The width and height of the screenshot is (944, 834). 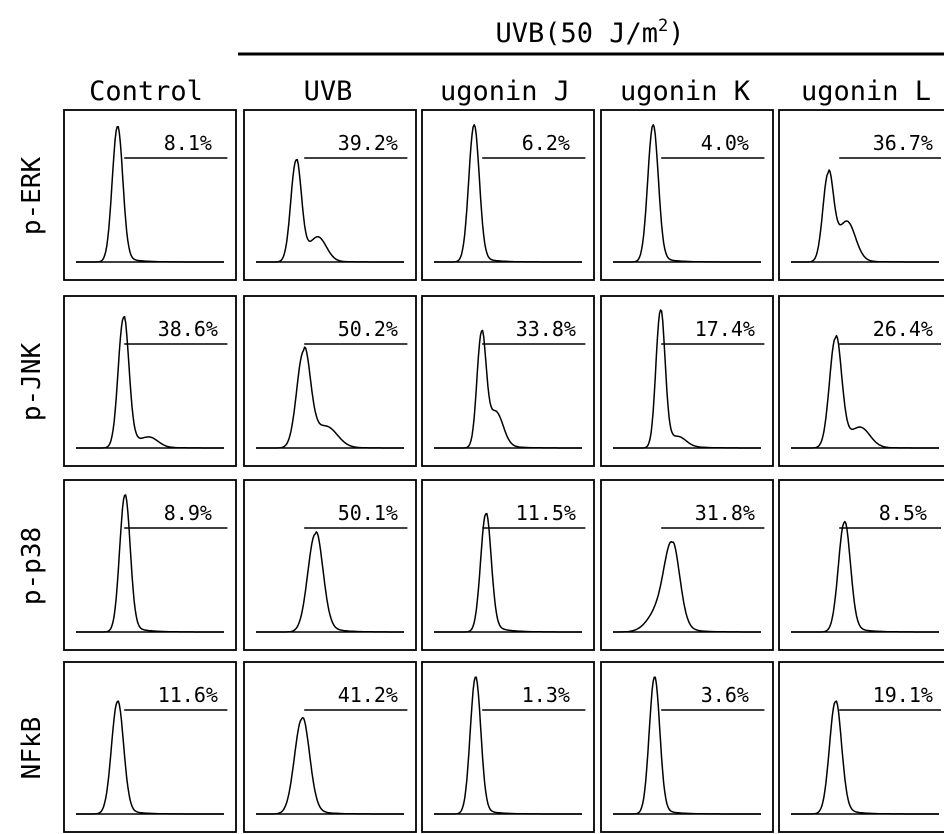 I want to click on row-label: p-p38, so click(x=32, y=566).